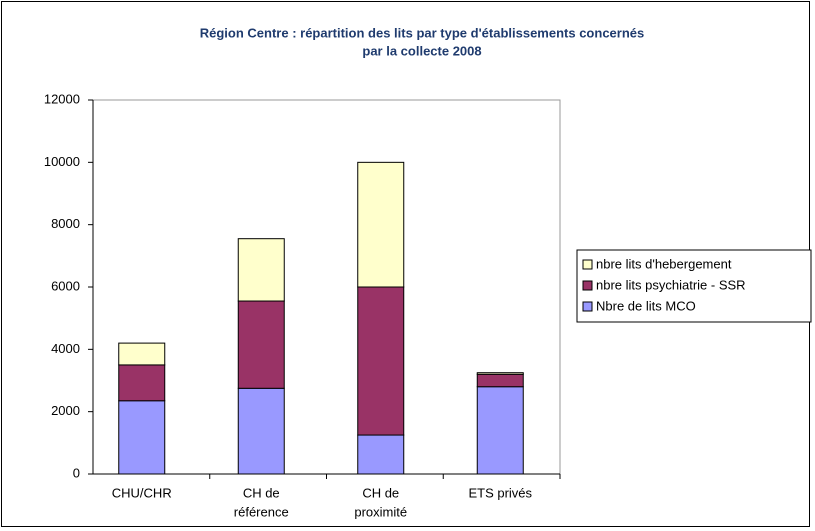  Describe the element at coordinates (65, 410) in the screenshot. I see `y-tick-label: 2000` at that location.